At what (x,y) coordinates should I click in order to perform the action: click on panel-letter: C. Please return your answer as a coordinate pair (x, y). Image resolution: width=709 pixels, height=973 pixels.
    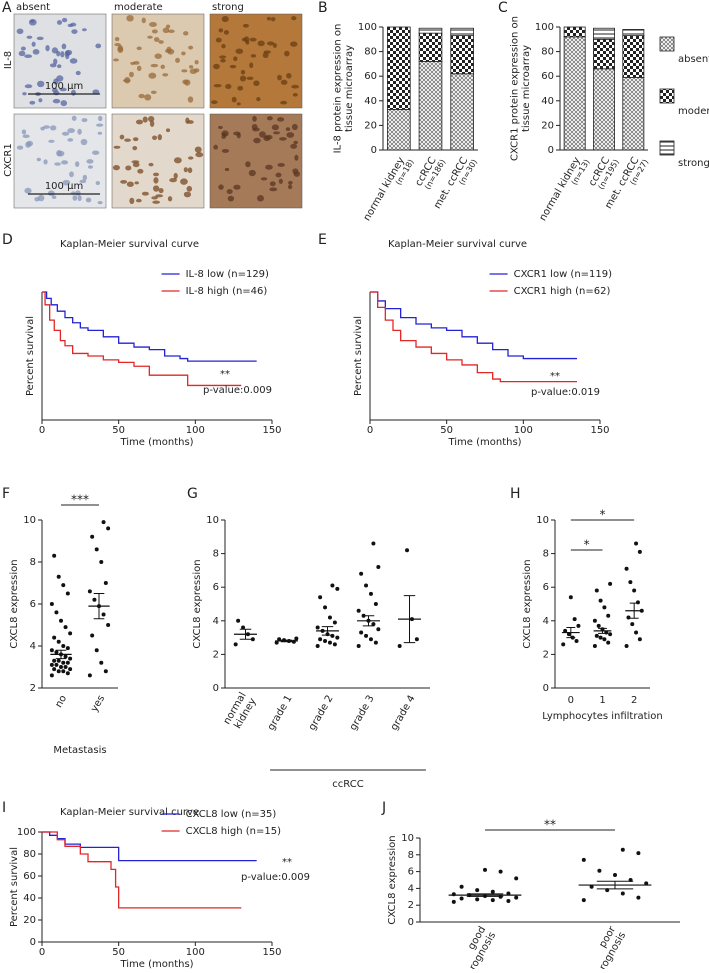
    Looking at the image, I should click on (503, 8).